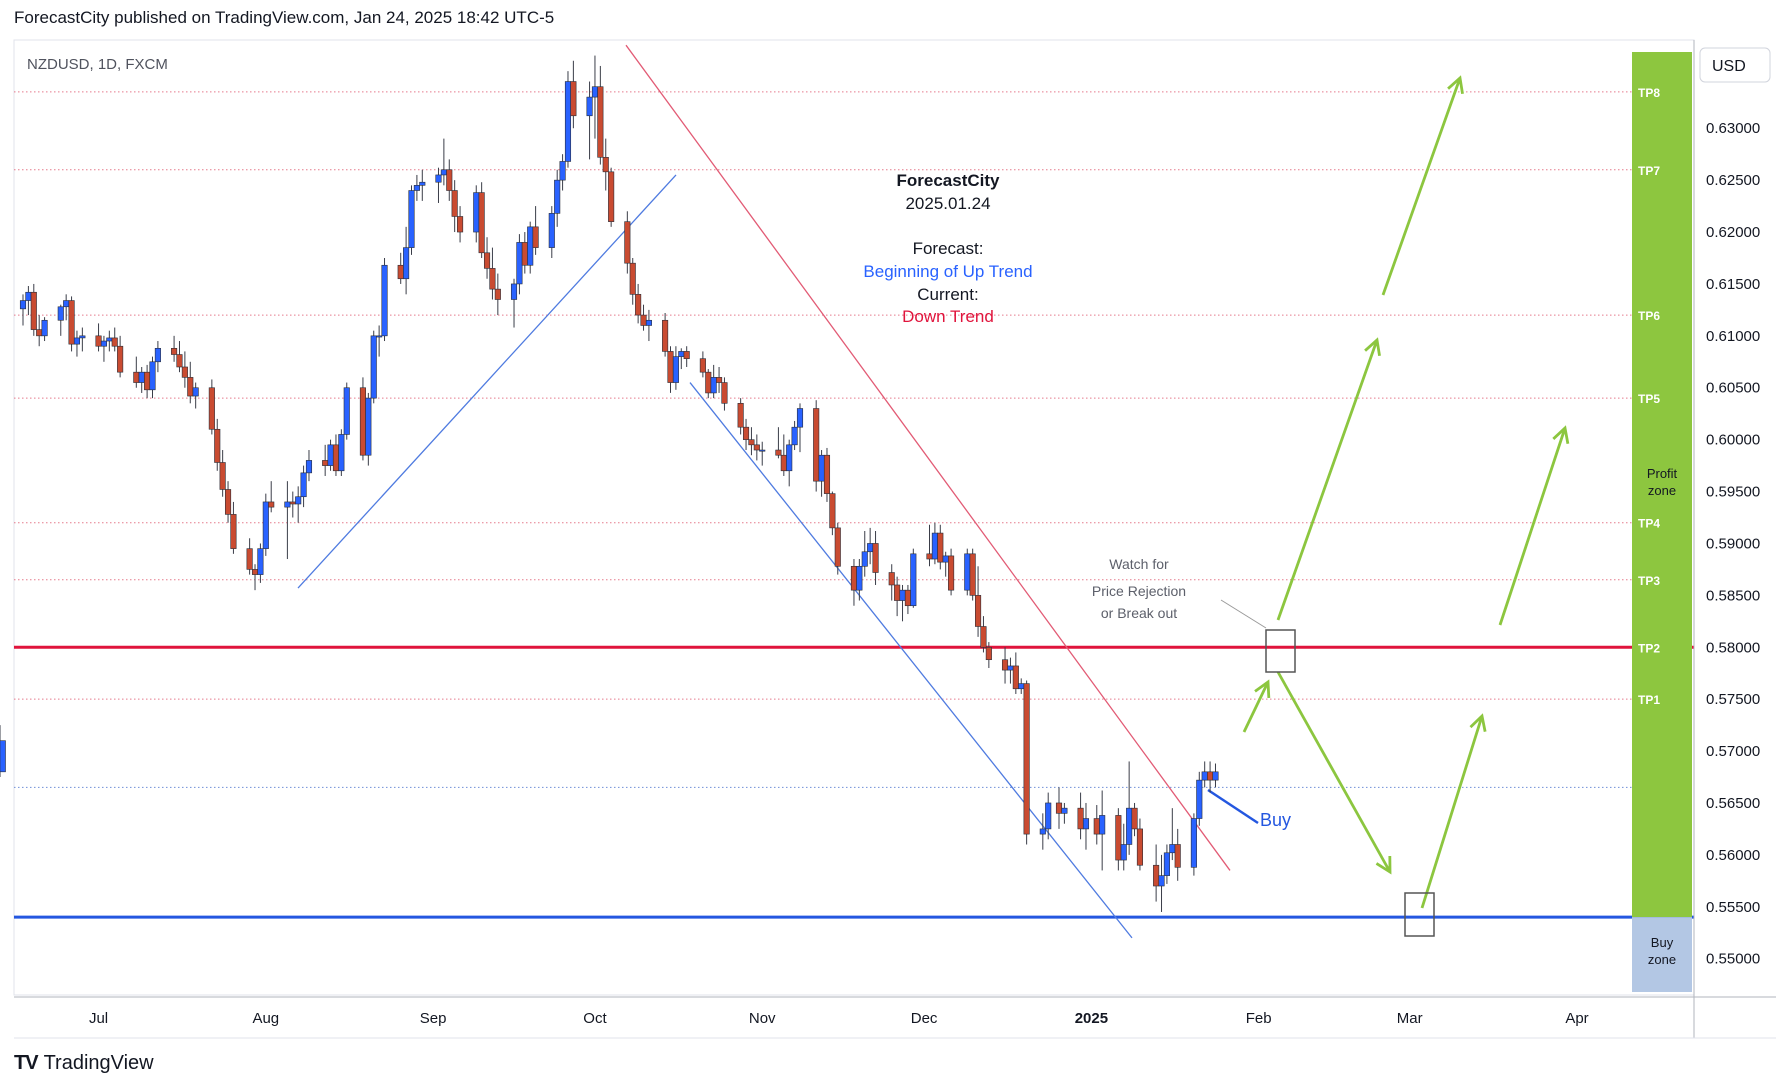  Describe the element at coordinates (1649, 93) in the screenshot. I see `tp-label: TP8` at that location.